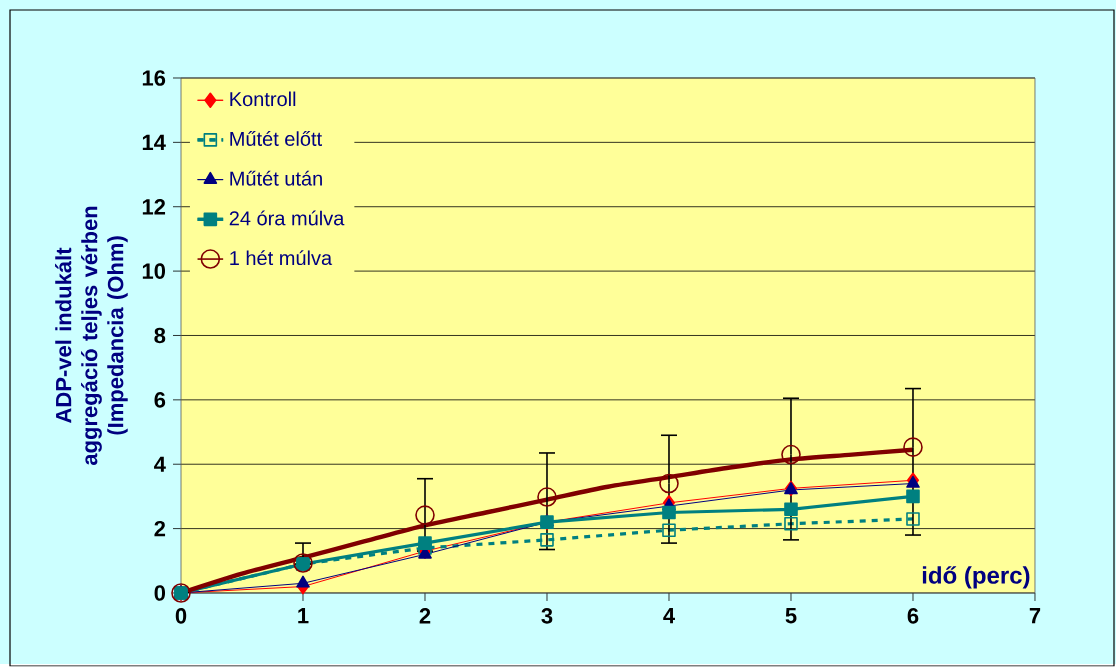 This screenshot has height=667, width=1116. Describe the element at coordinates (303, 616) in the screenshot. I see `x-tick-label: 1` at that location.